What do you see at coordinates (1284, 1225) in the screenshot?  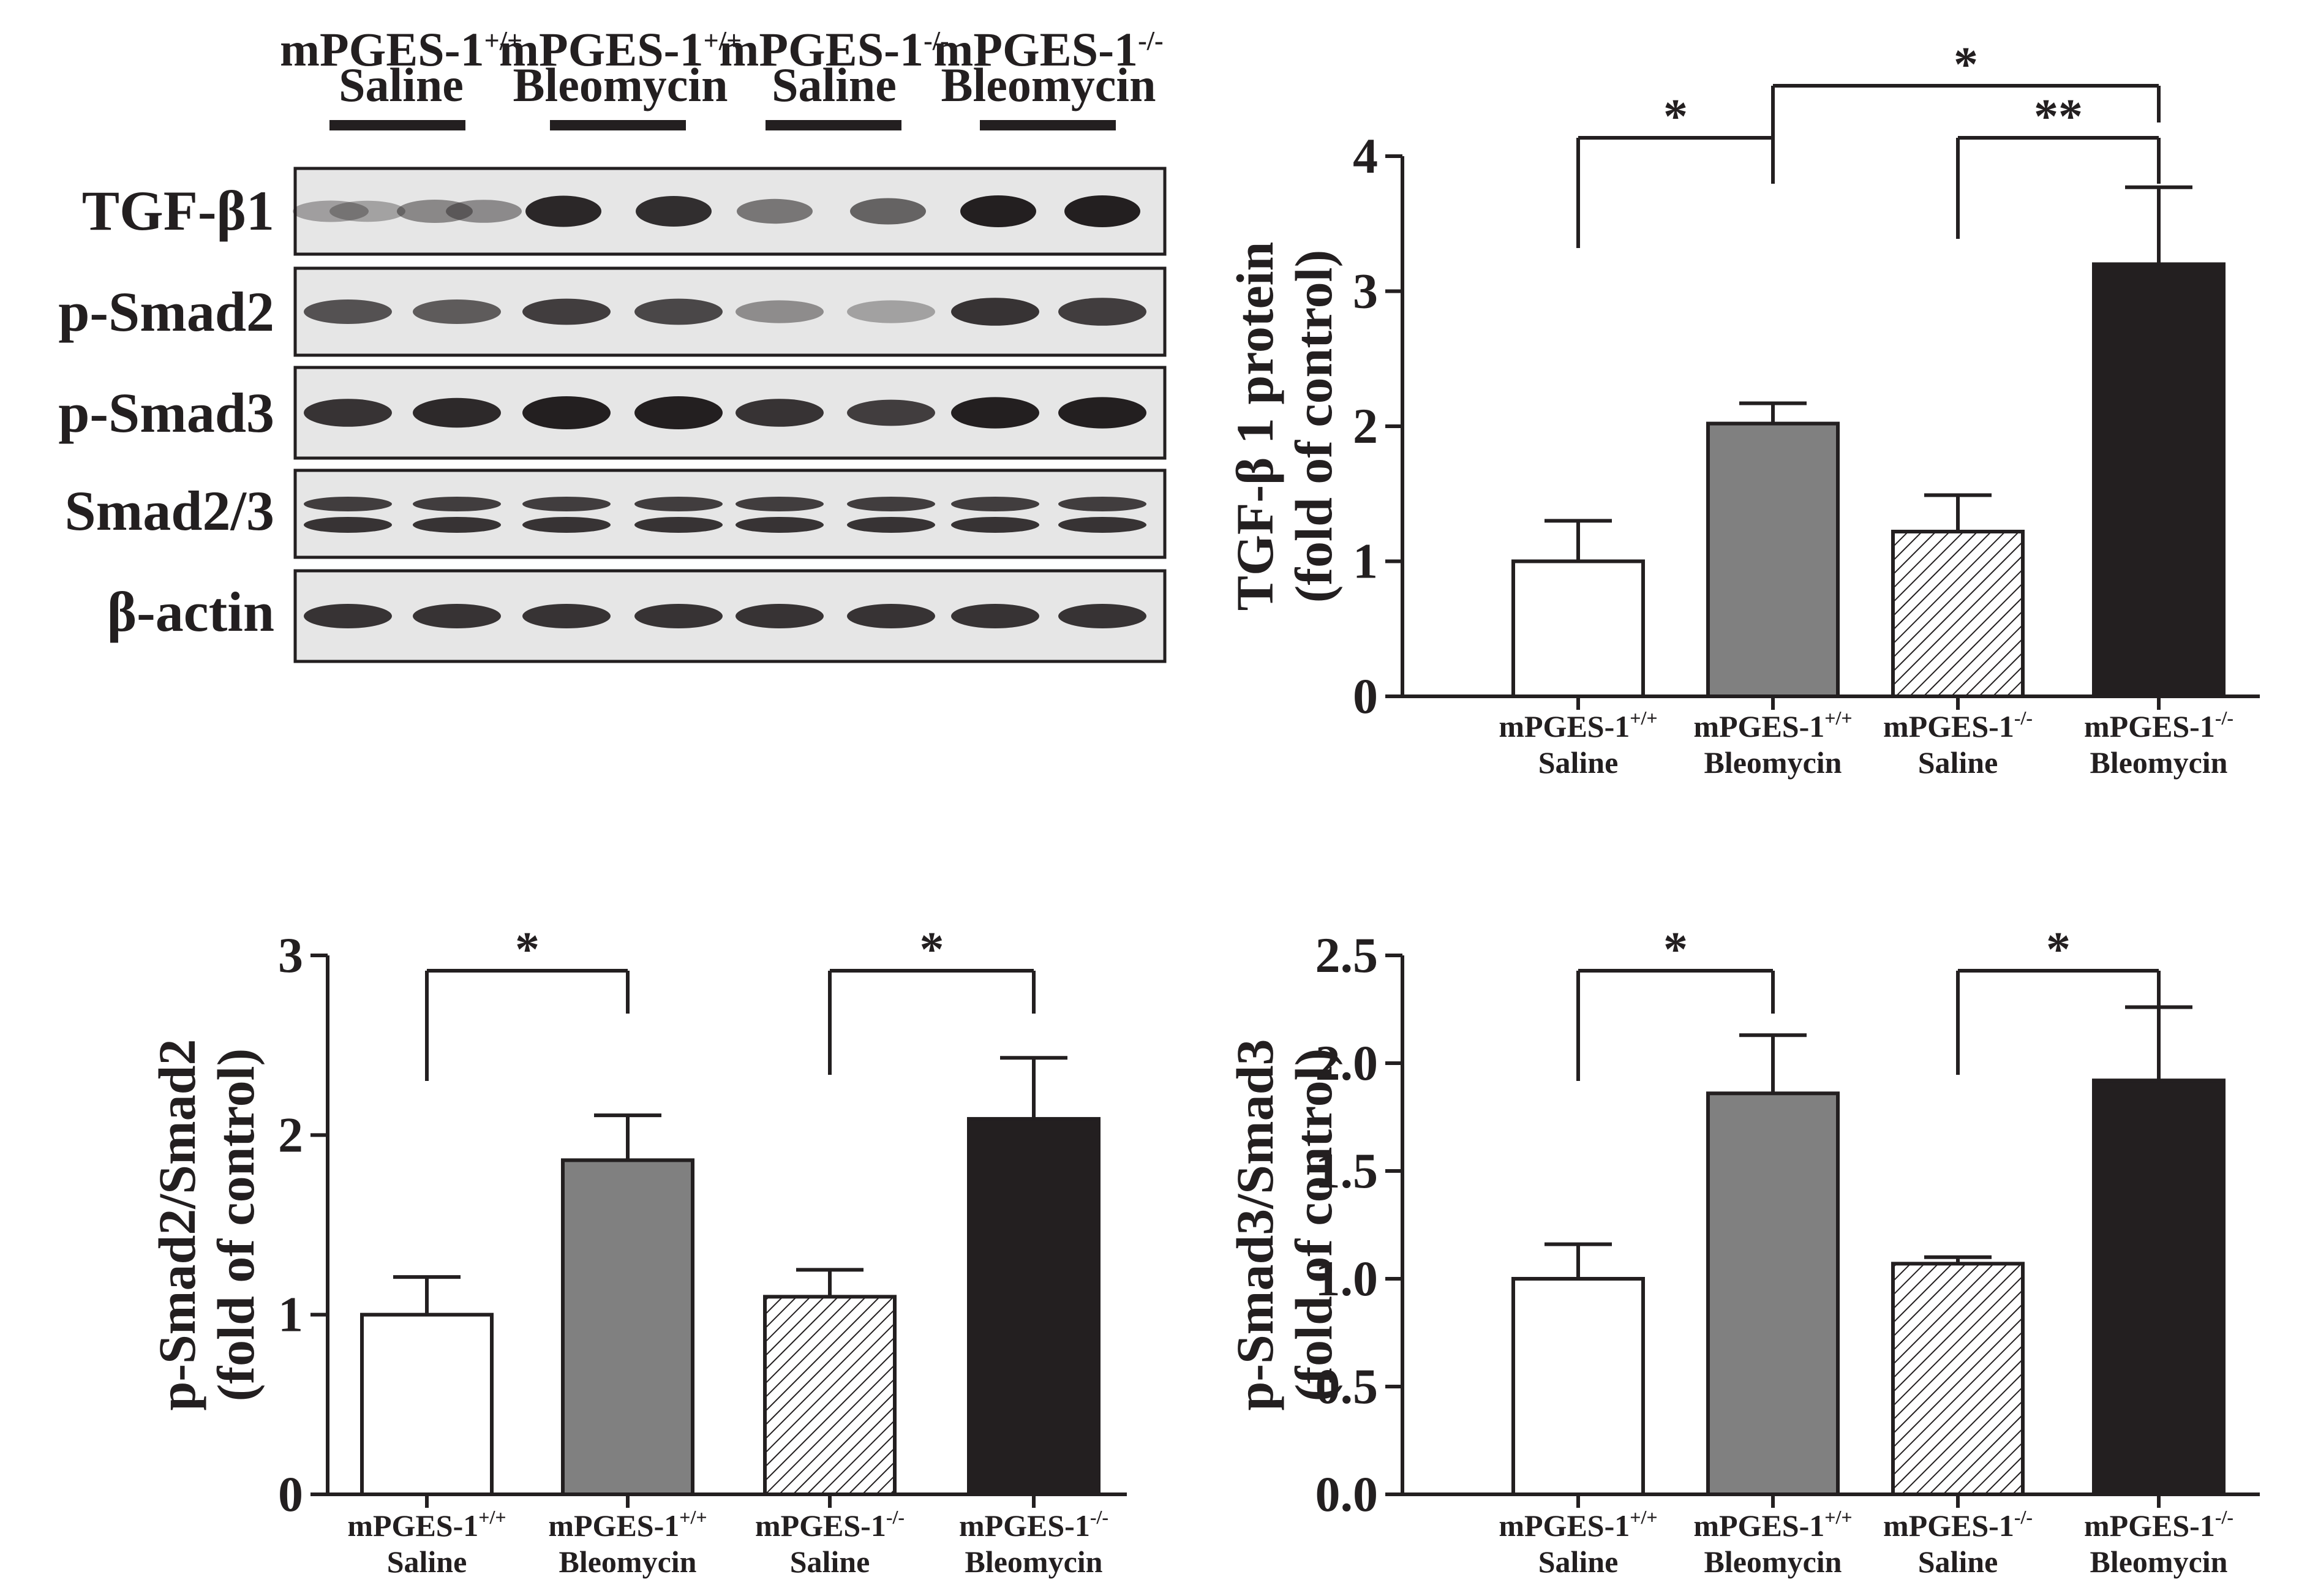 I see `y-axis-label: p-Smad3/Smad3(fold of control)` at bounding box center [1284, 1225].